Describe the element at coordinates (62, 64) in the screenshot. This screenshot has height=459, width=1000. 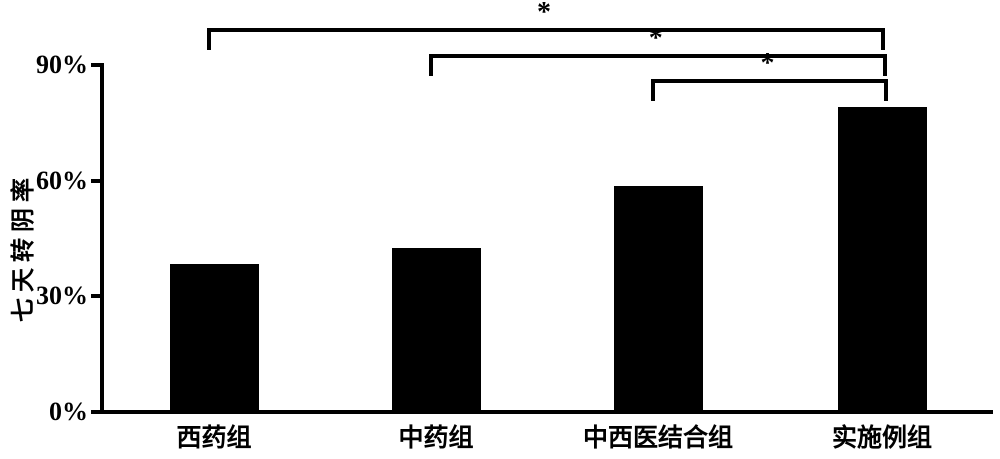
I see `y-tick-label: 90%` at that location.